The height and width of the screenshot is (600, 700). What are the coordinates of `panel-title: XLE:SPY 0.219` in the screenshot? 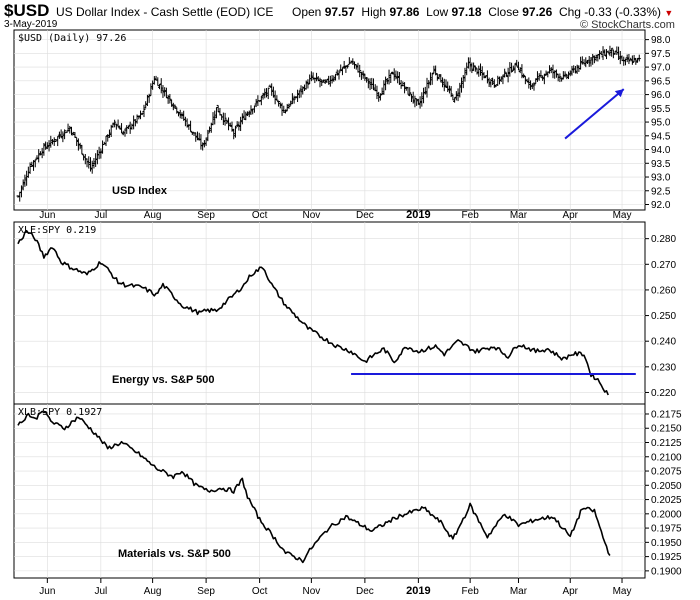 It's located at (57, 230).